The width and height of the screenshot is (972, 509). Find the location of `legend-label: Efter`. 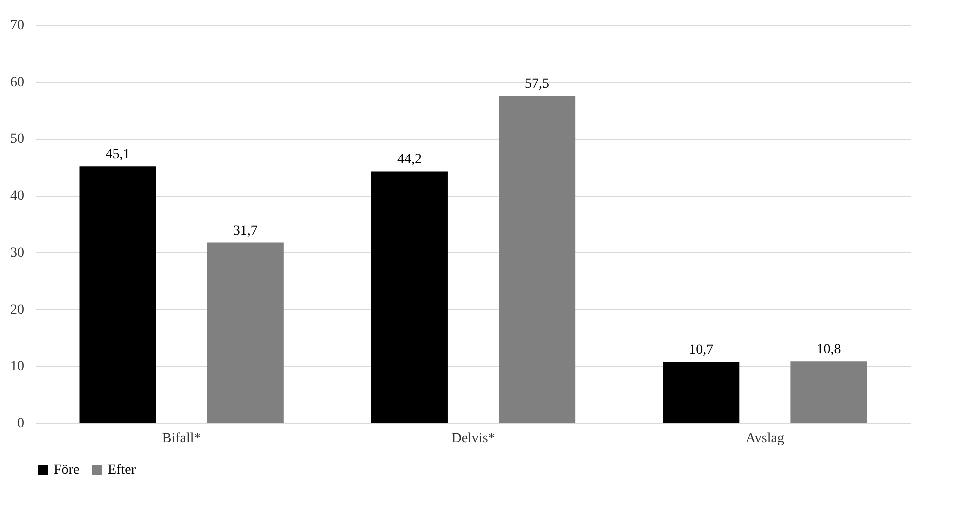

legend-label: Efter is located at coordinates (122, 470).